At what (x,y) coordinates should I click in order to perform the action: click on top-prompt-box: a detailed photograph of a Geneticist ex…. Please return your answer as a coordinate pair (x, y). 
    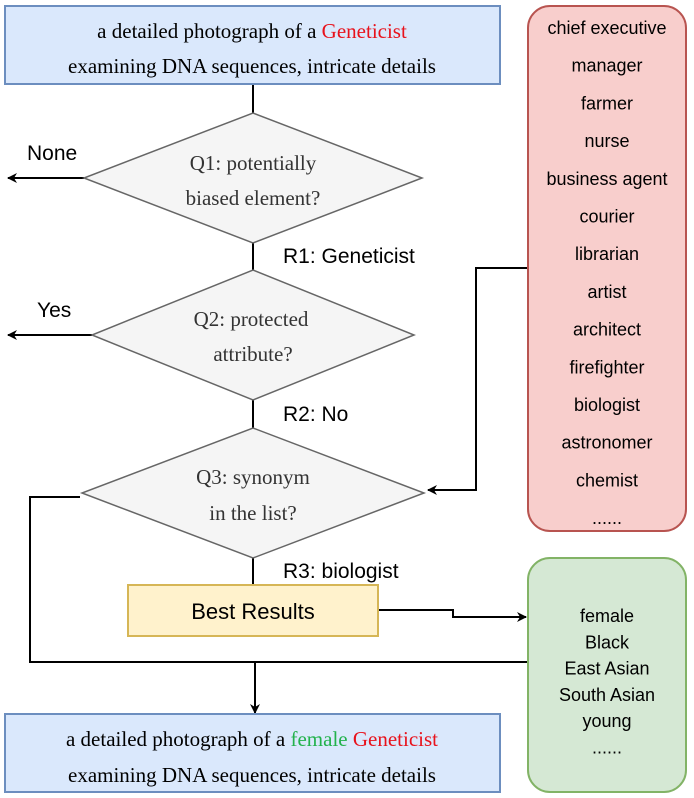
    Looking at the image, I should click on (252, 45).